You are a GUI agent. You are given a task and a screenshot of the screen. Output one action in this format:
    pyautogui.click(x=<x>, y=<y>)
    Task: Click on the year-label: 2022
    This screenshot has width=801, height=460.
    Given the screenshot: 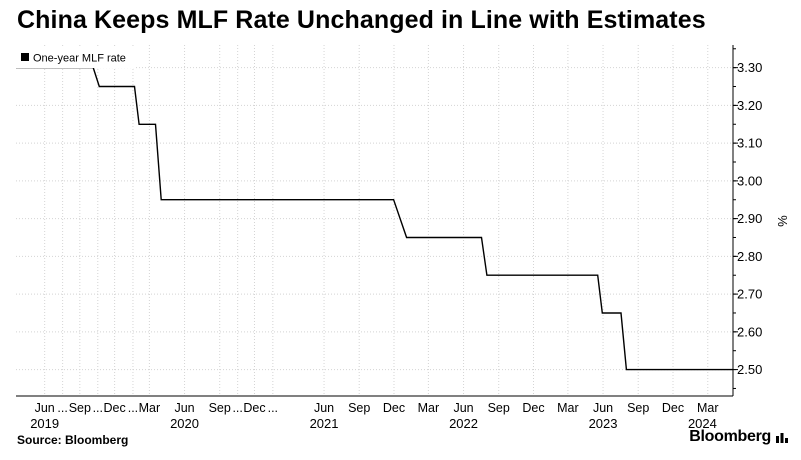 What is the action you would take?
    pyautogui.click(x=463, y=423)
    